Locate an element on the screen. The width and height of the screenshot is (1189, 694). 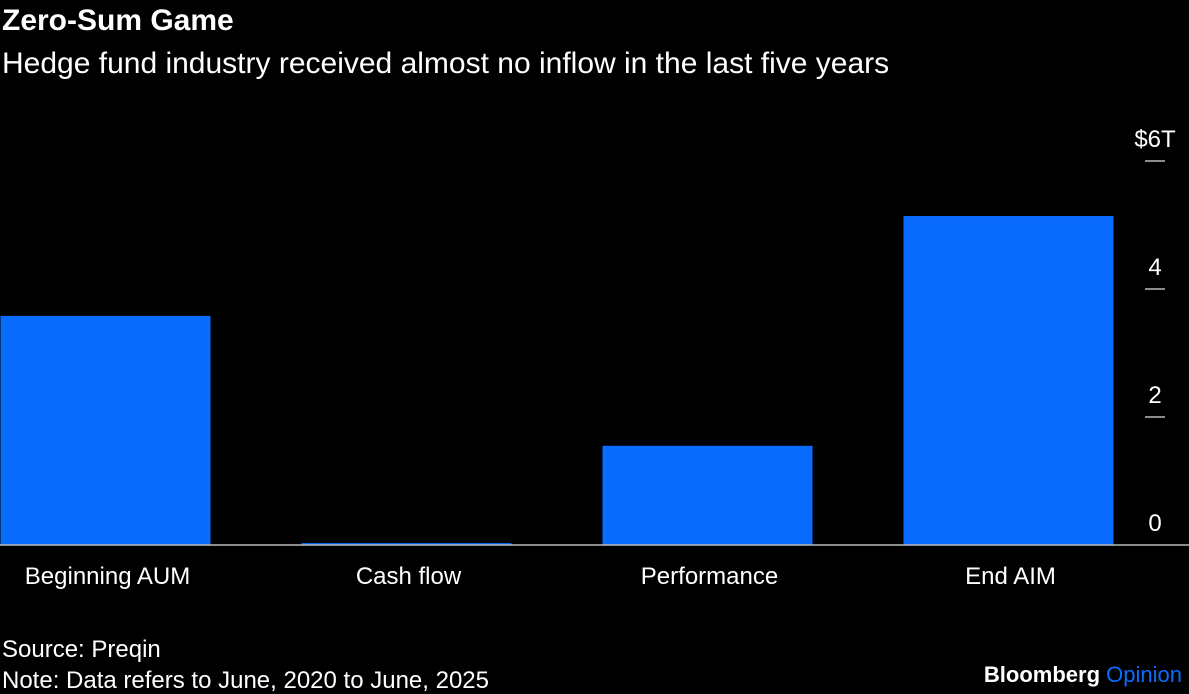
brand-suffix: Opinion is located at coordinates (1144, 674).